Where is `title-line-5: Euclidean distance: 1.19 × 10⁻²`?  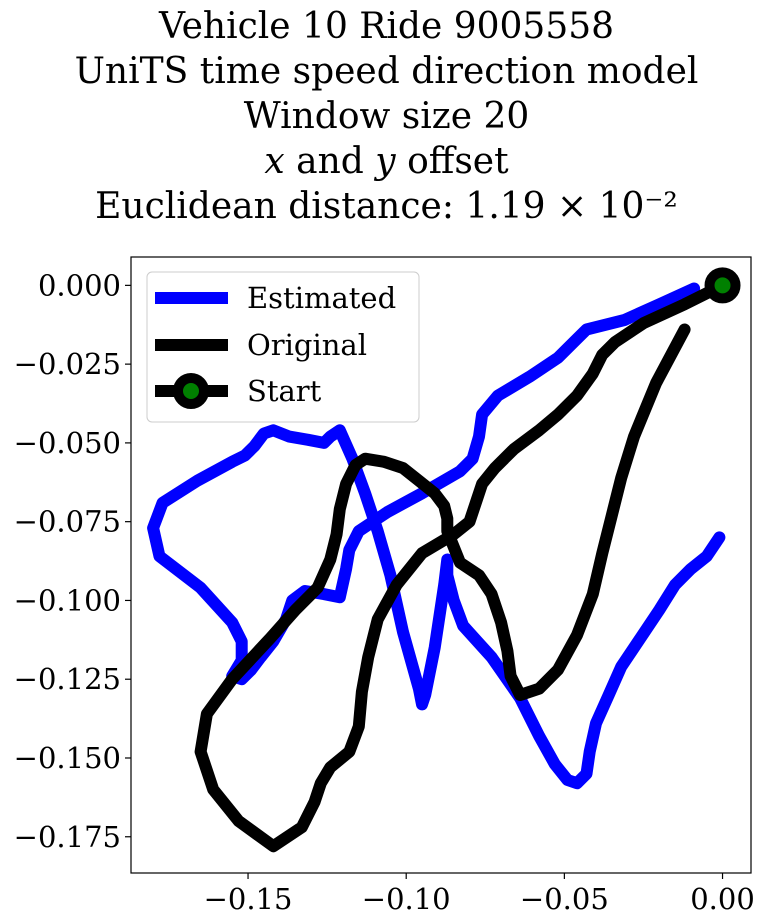 title-line-5: Euclidean distance: 1.19 × 10⁻² is located at coordinates (386, 206).